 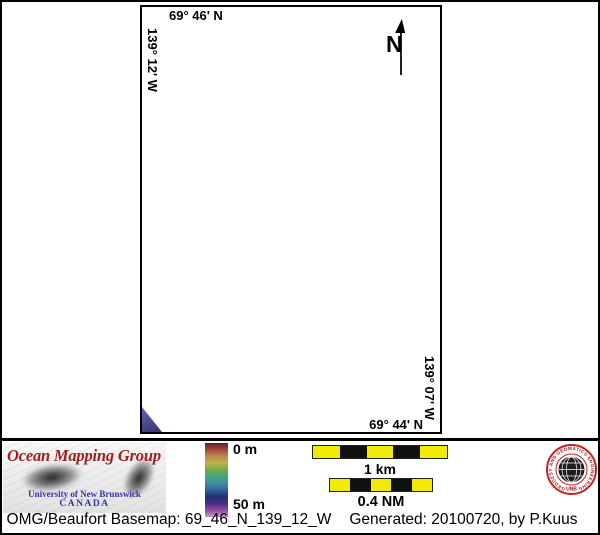 I want to click on north-arrow-line, so click(x=401, y=48).